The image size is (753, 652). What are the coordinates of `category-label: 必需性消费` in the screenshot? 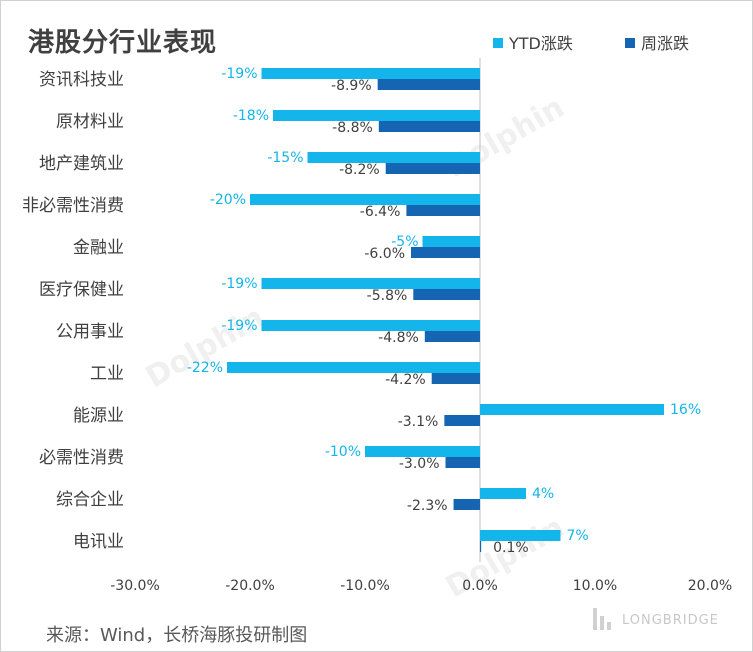 It's located at (81, 458).